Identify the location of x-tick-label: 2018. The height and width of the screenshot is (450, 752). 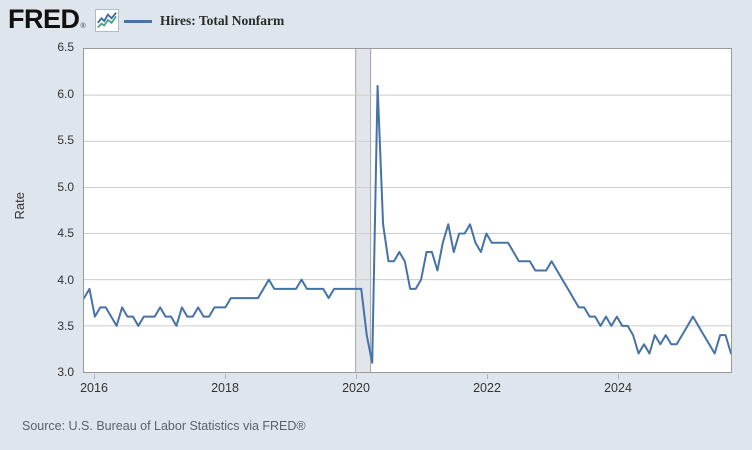
(225, 388).